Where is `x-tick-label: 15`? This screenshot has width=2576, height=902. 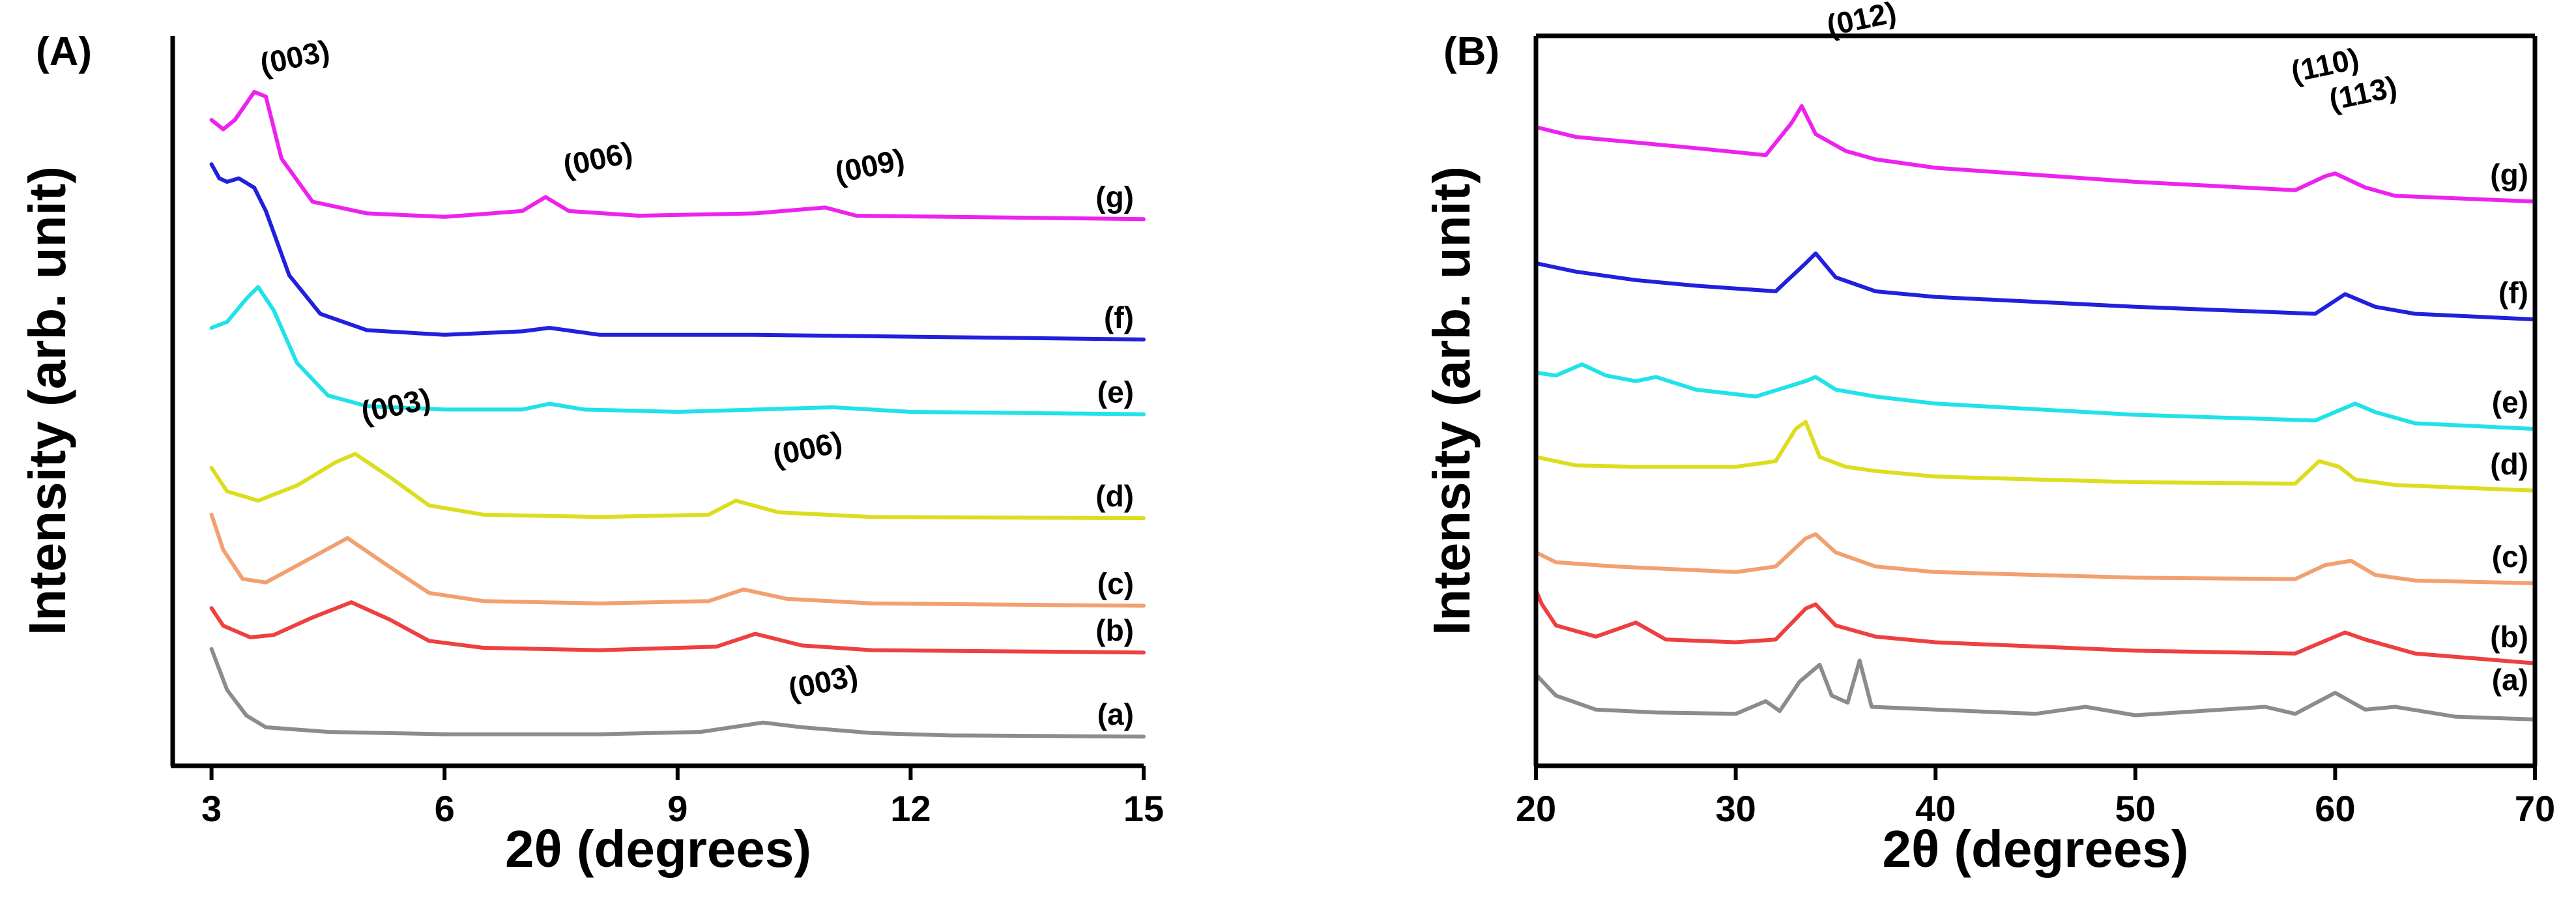
x-tick-label: 15 is located at coordinates (1143, 808).